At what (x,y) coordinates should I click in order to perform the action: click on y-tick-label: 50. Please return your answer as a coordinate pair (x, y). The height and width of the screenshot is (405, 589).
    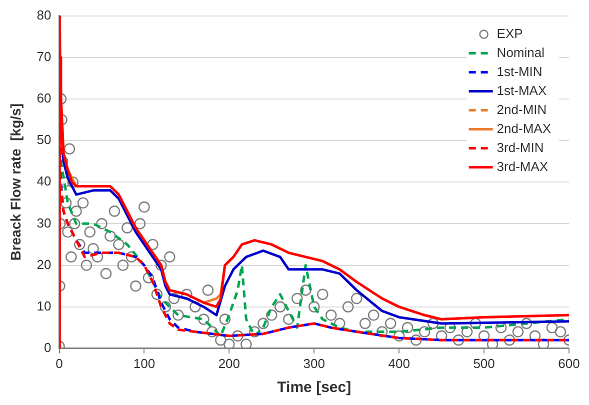
    Looking at the image, I should click on (44, 140).